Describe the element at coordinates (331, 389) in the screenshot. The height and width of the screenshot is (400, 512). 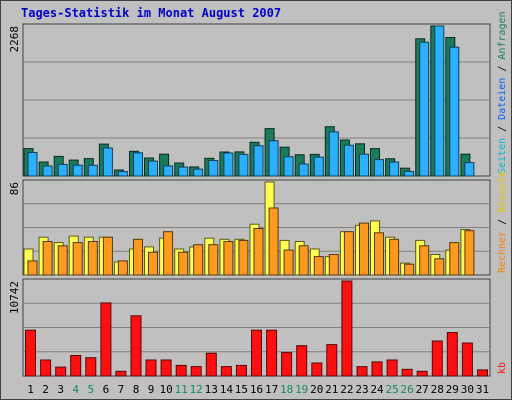
I see `x-tick-day-21: 21` at that location.